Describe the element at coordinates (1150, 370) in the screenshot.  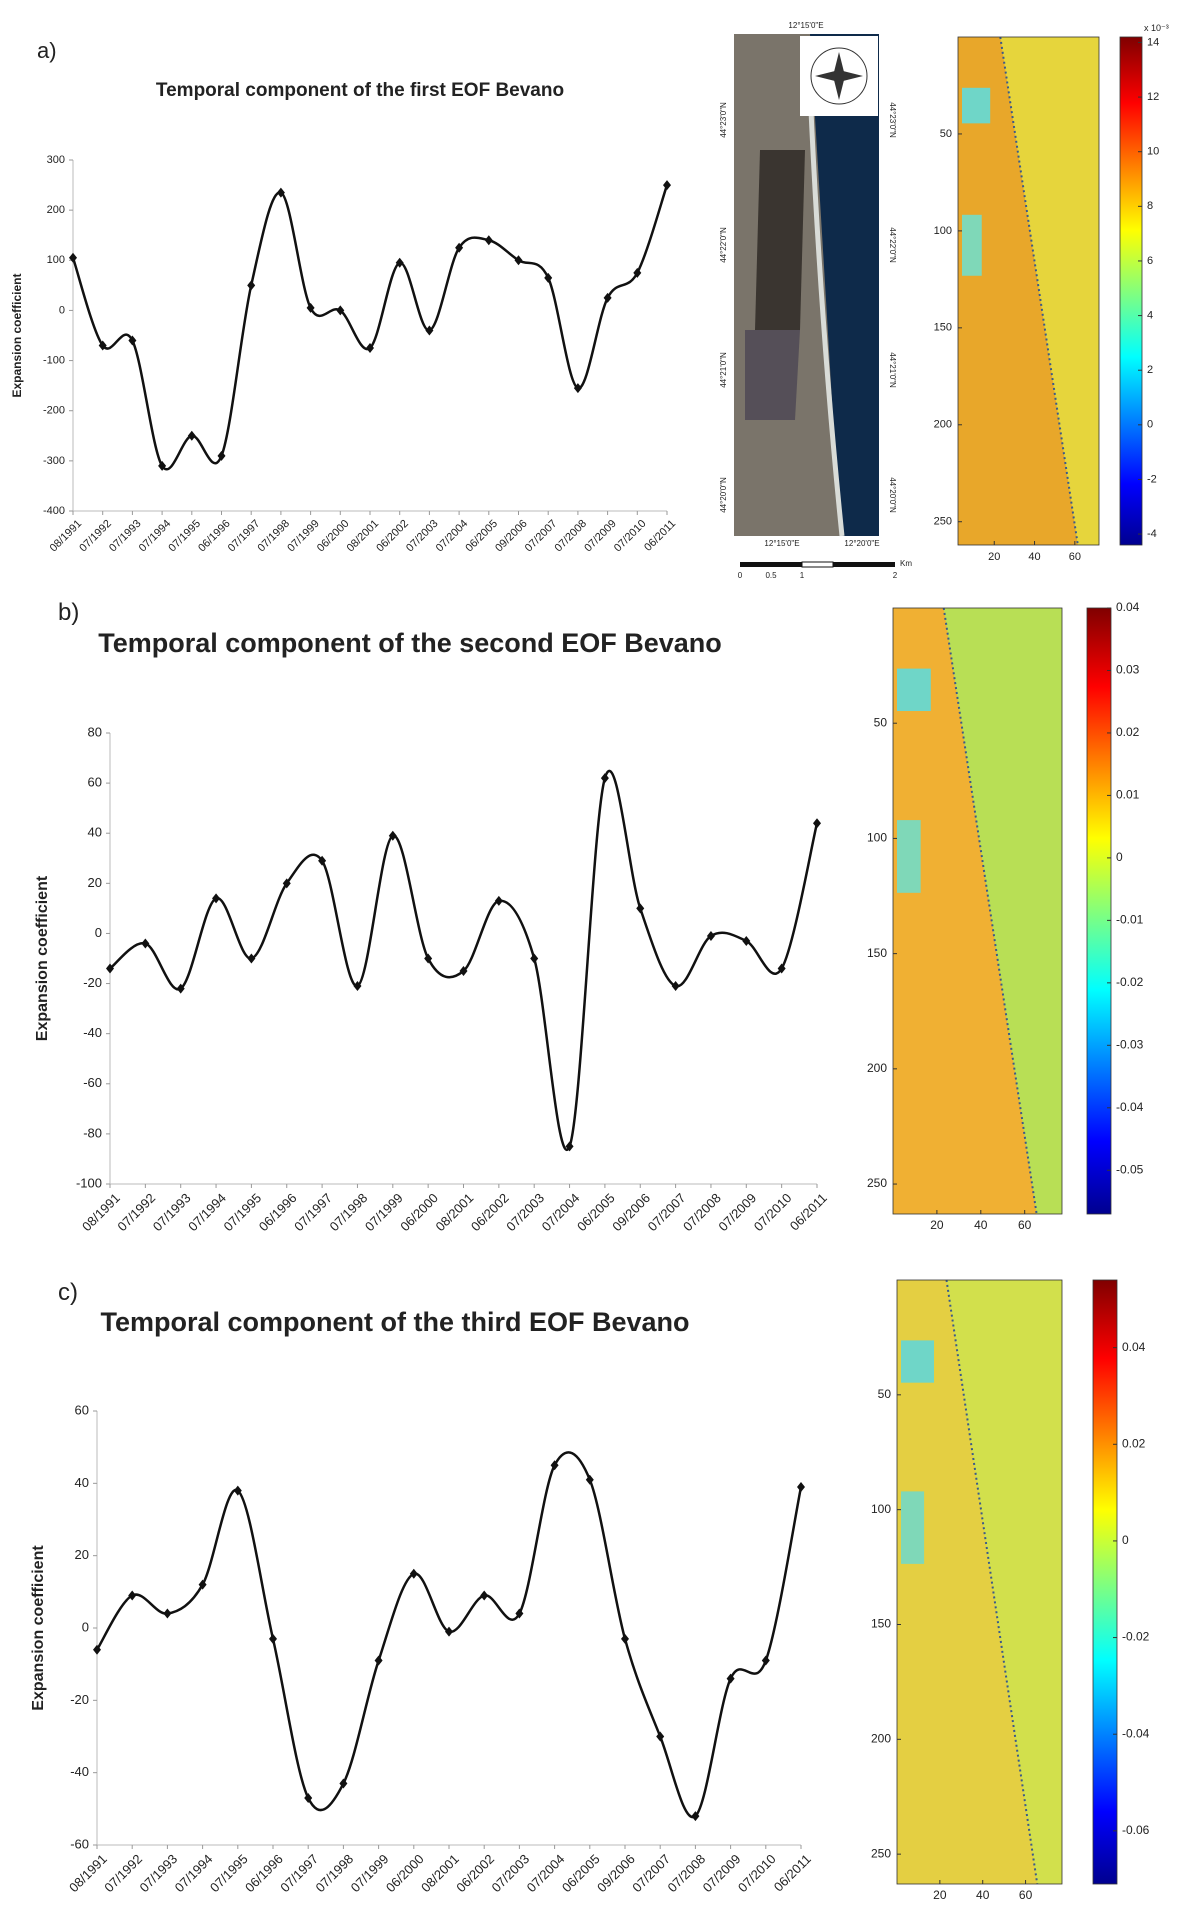
I see `colorbar-tick-label: 2` at that location.